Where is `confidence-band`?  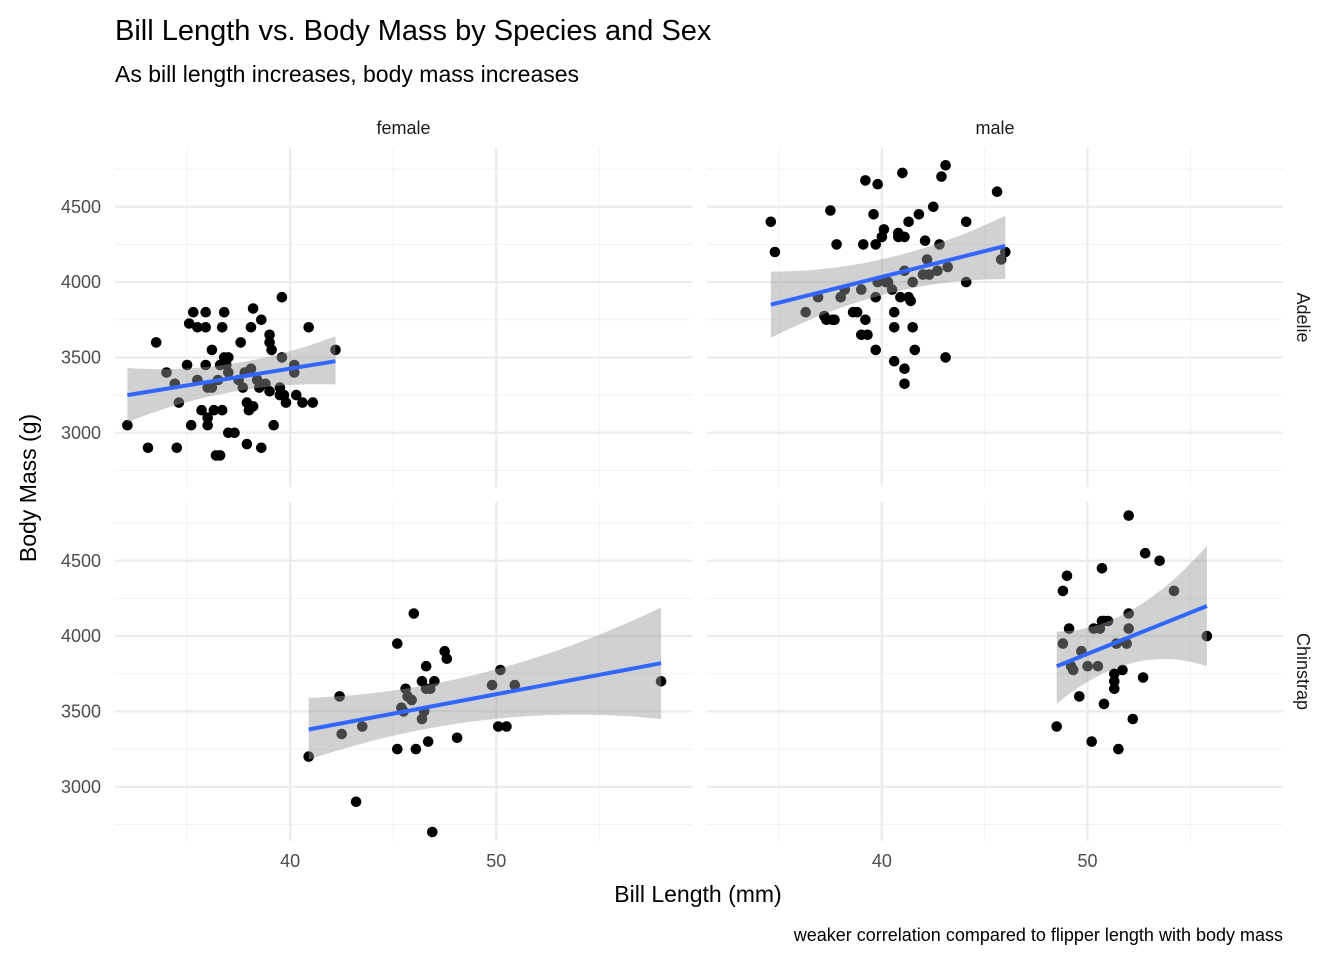 confidence-band is located at coordinates (1131, 624).